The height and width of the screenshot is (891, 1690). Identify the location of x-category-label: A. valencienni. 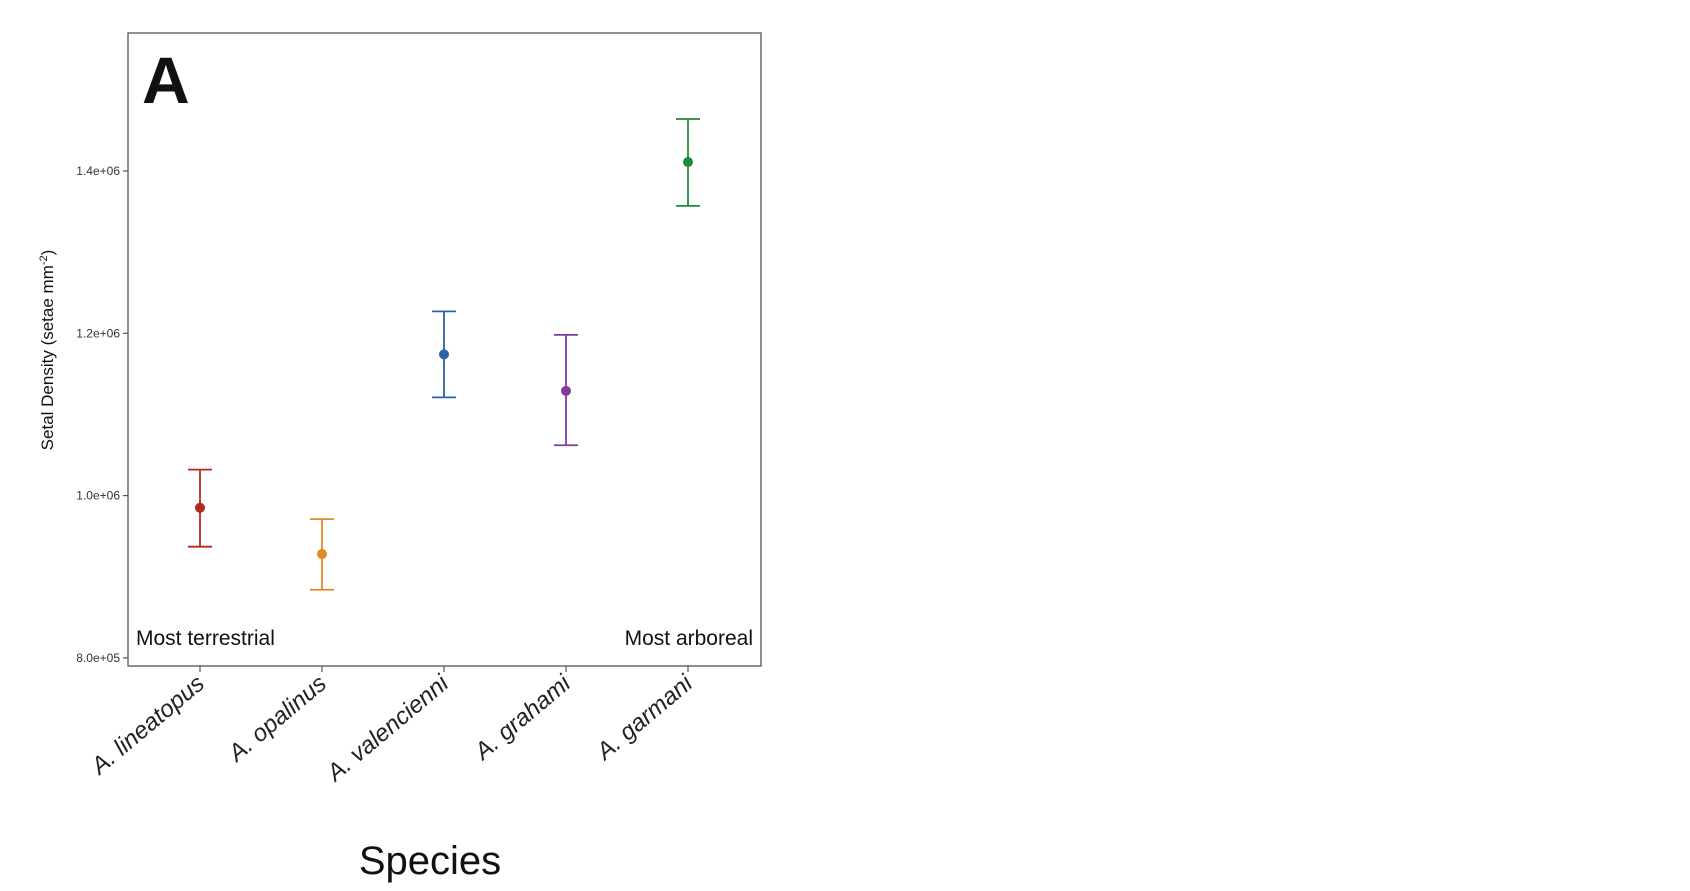
(387, 728).